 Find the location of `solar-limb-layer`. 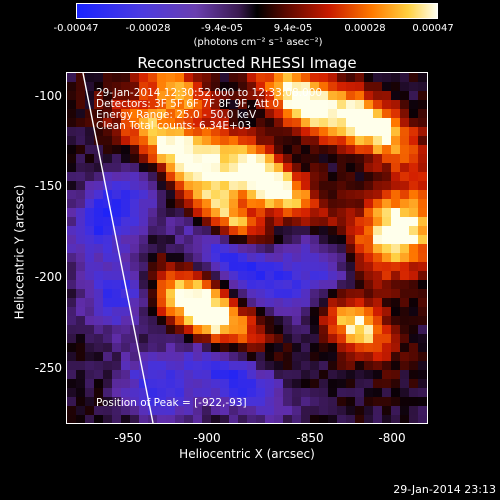

solar-limb-layer is located at coordinates (118, 248).